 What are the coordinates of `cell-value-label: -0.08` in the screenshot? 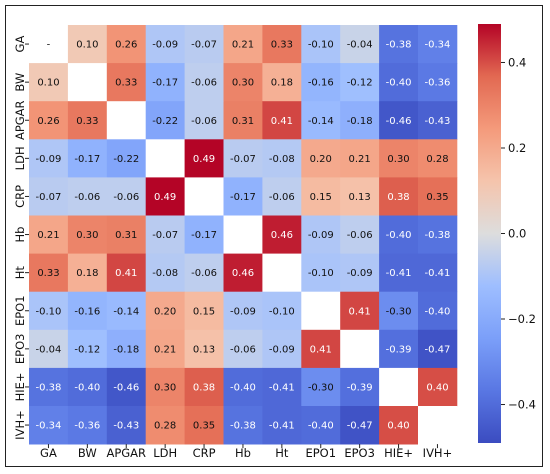 It's located at (165, 273).